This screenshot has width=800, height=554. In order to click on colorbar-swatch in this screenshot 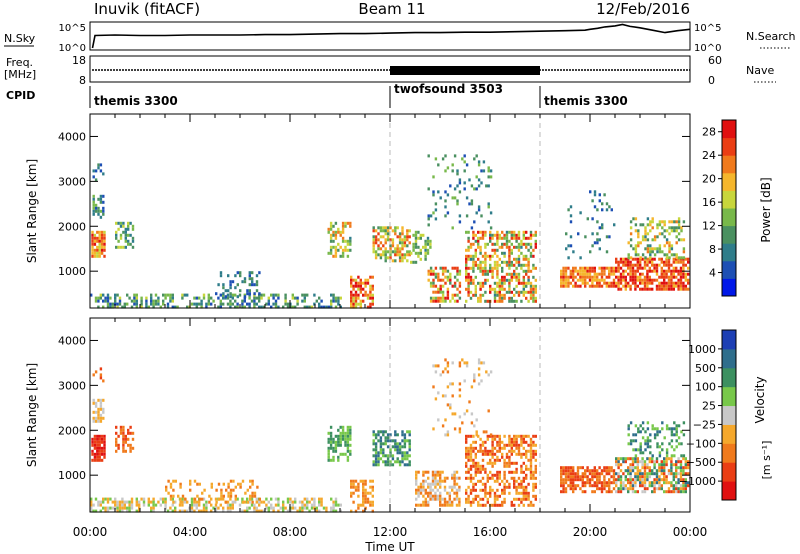, I will do `click(729, 217)`.